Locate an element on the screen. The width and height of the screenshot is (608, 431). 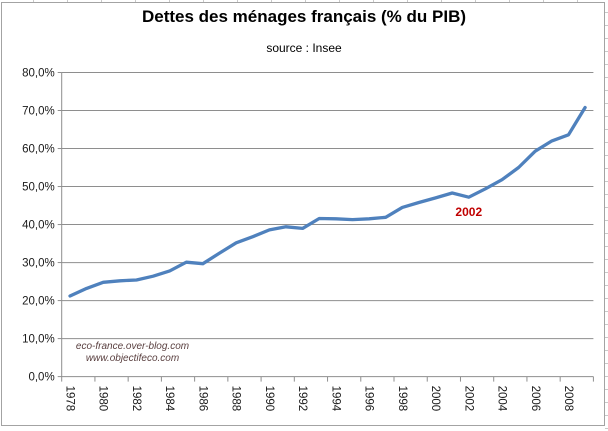
y-tick-label: 40,0% is located at coordinates (38, 226).